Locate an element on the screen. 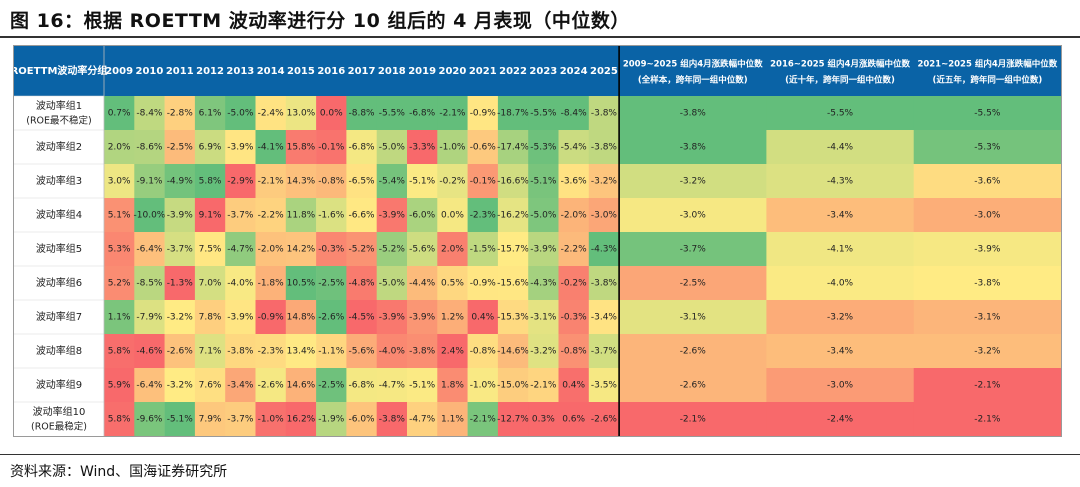 This screenshot has width=1080, height=487. cell-value: -0.2% is located at coordinates (574, 284).